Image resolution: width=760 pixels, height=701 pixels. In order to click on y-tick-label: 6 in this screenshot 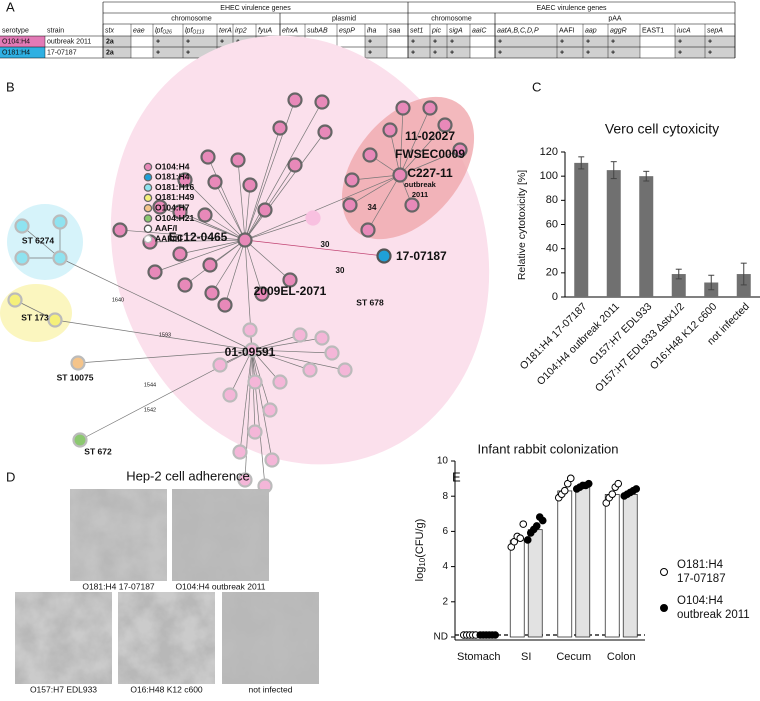, I will do `click(445, 531)`.